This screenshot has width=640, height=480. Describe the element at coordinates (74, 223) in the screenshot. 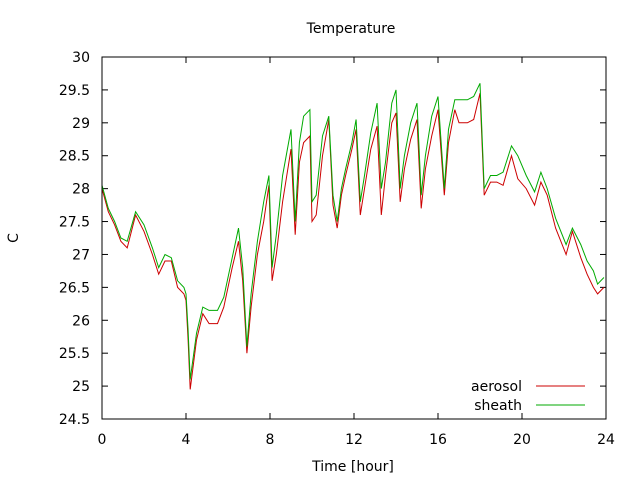

I see `y-tick-label: 27.5` at that location.